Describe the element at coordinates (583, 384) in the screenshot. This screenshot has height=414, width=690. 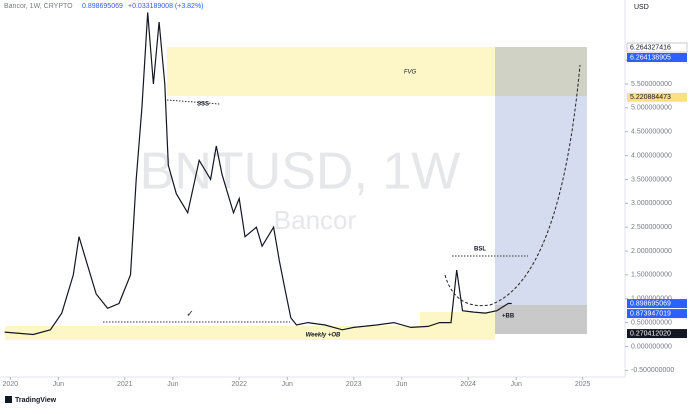
I see `x-tick-label: 2025` at that location.